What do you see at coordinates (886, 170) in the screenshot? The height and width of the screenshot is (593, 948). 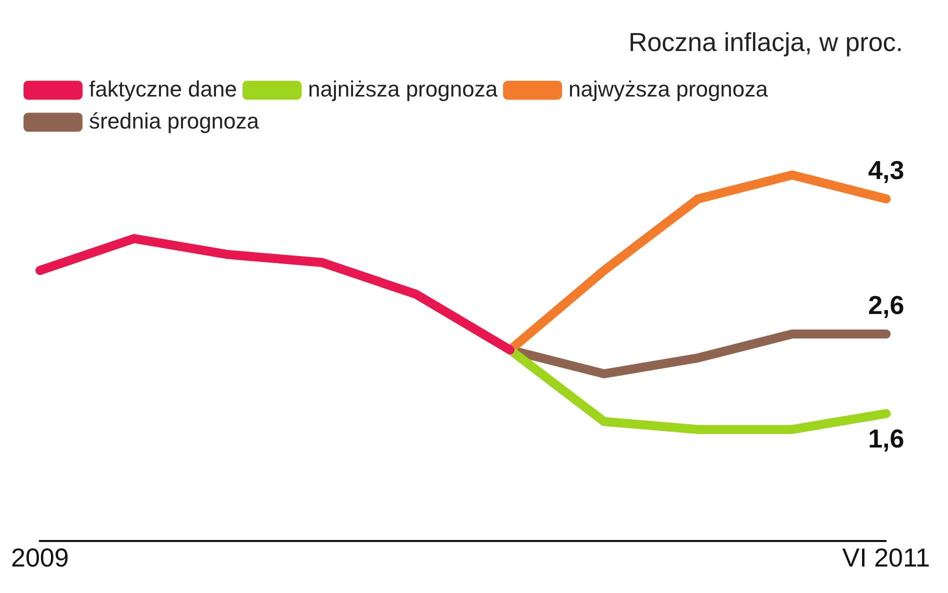 I see `data-label: 4,3` at bounding box center [886, 170].